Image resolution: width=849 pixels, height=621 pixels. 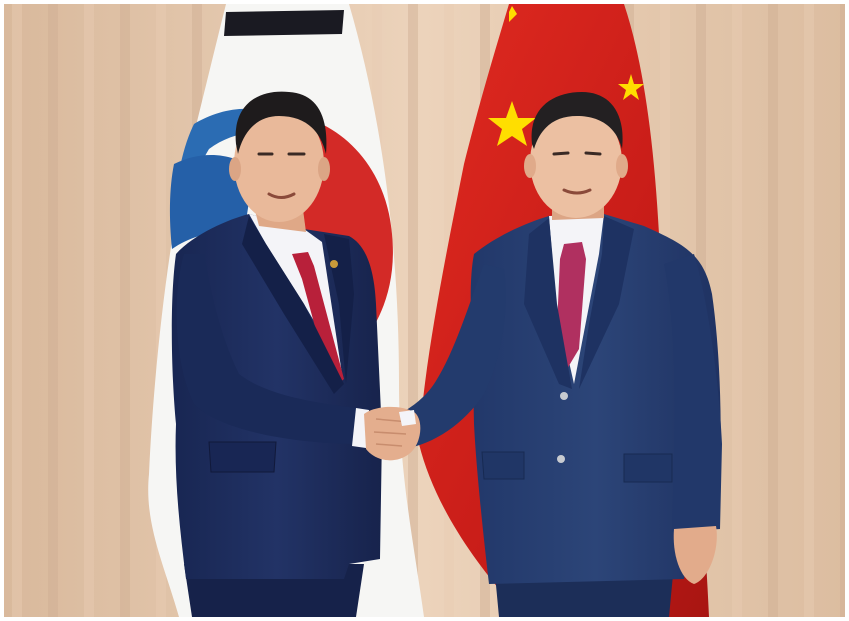 I want to click on flag-star-large, so click(x=512, y=123).